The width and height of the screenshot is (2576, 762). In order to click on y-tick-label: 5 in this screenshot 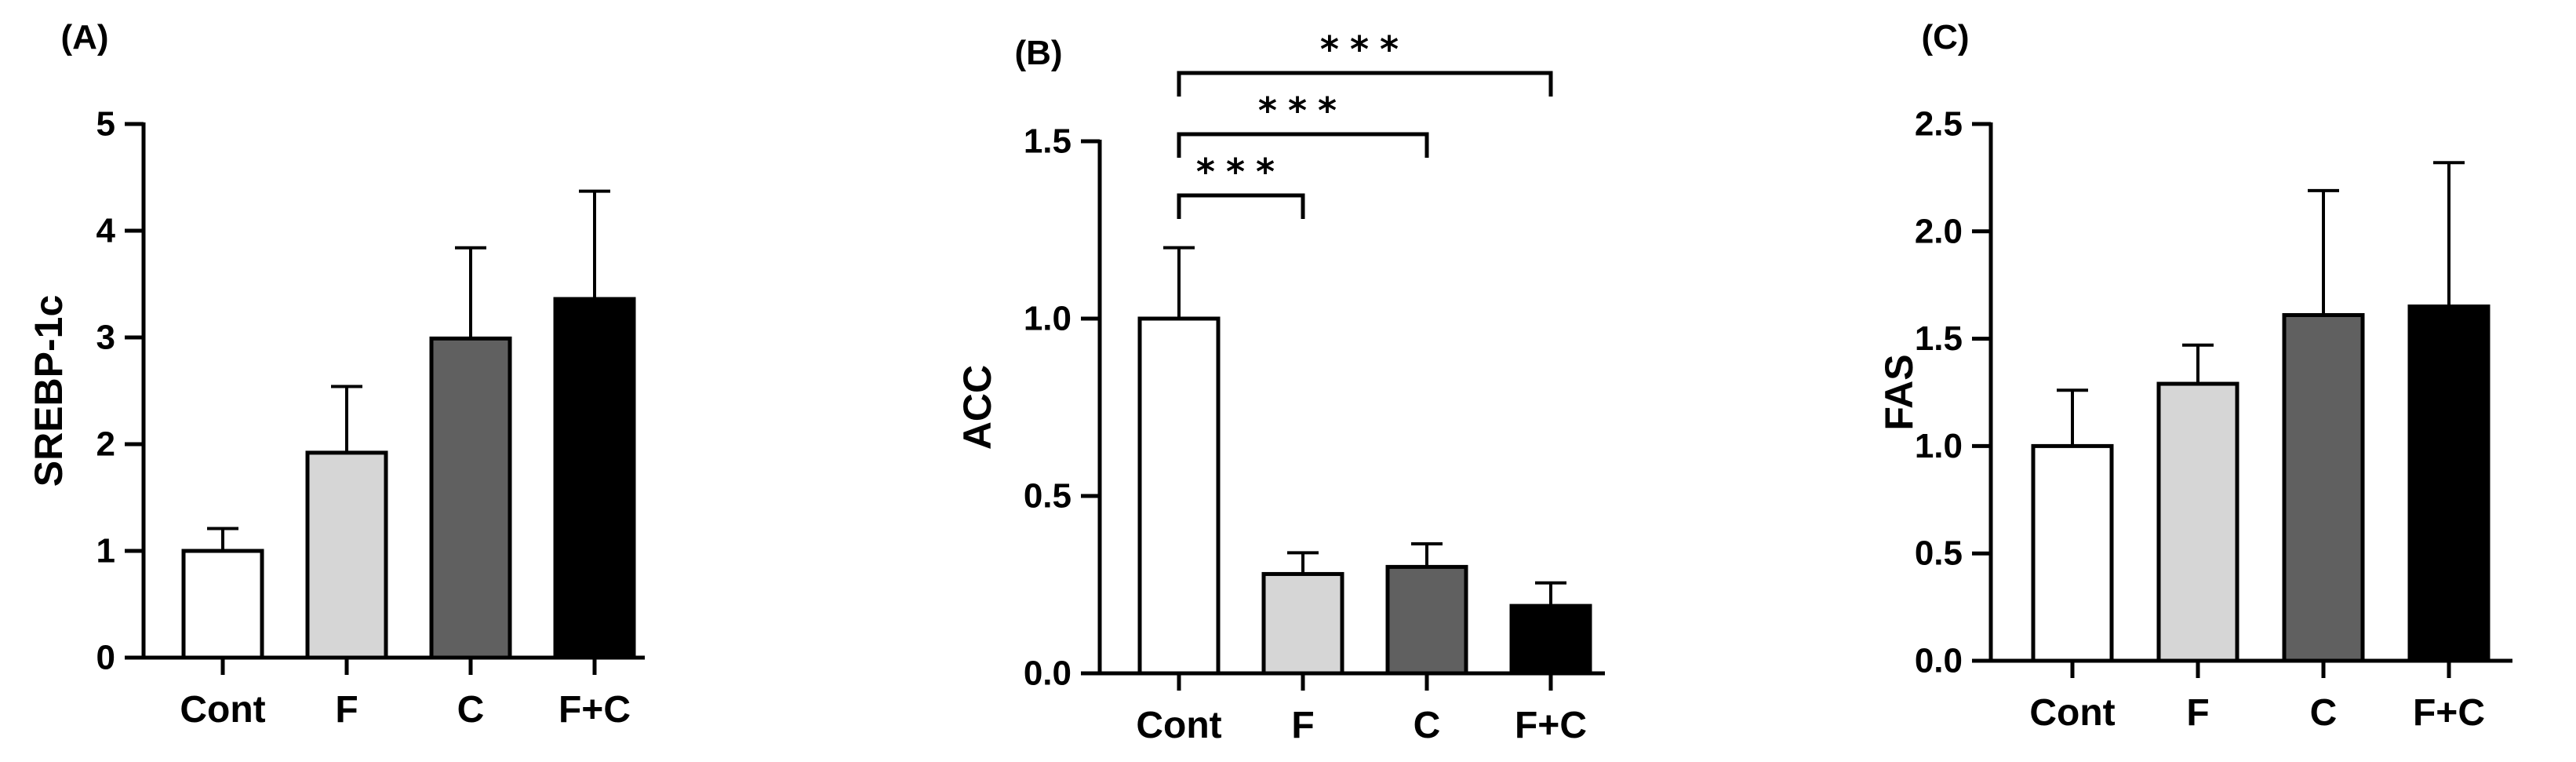, I will do `click(105, 124)`.